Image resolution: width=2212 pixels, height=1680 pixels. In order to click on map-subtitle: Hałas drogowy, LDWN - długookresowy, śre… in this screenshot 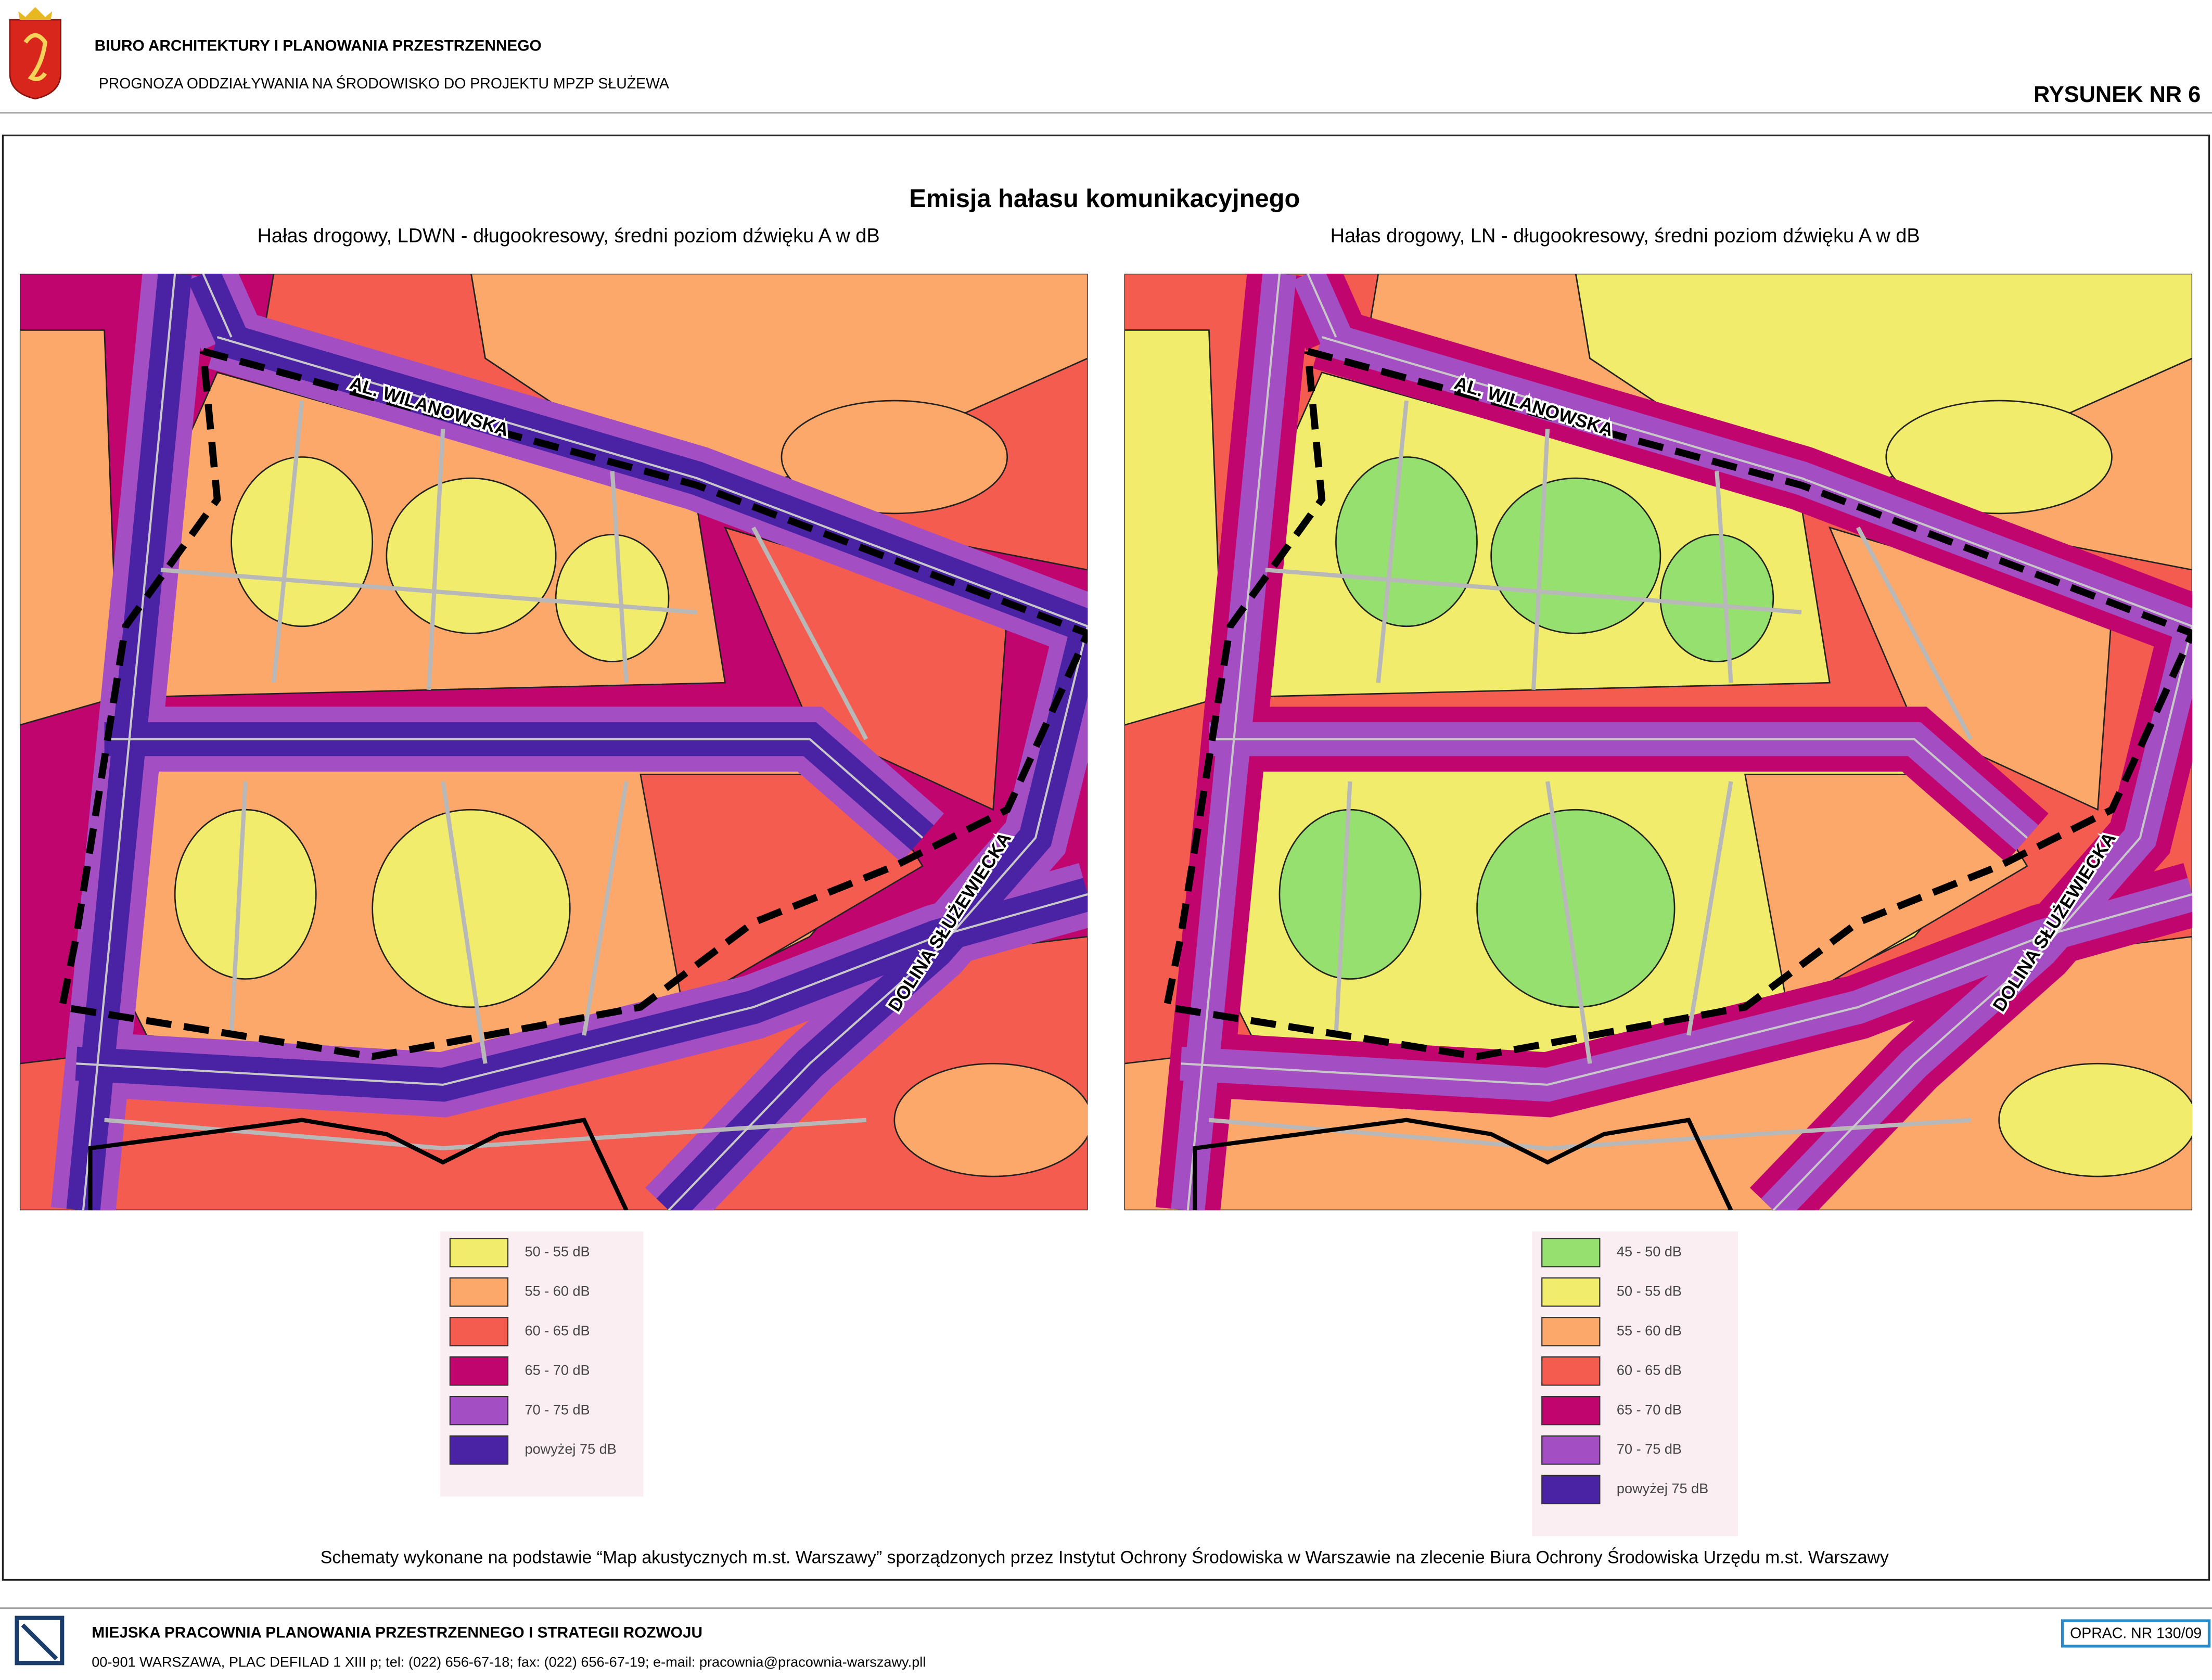, I will do `click(568, 236)`.